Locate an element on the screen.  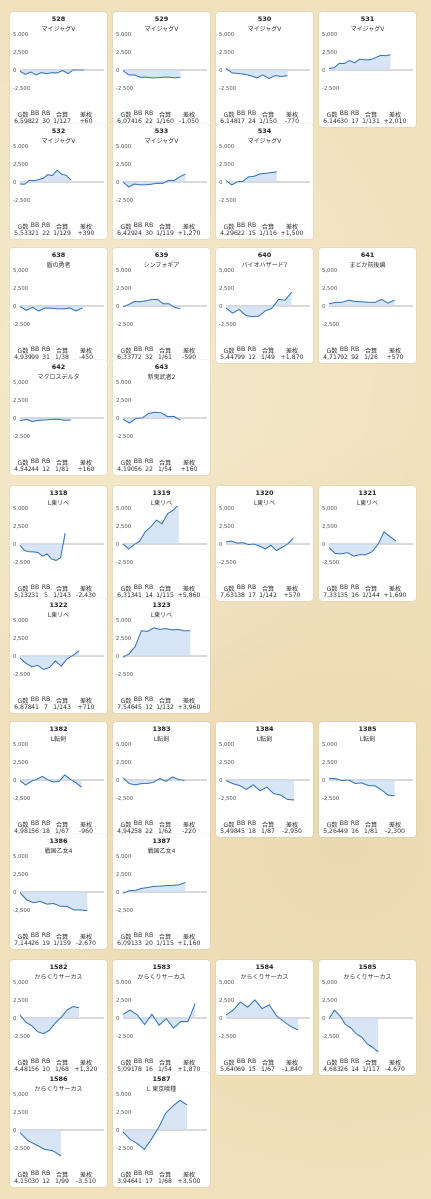
stat-label: BB is located at coordinates (344, 587).